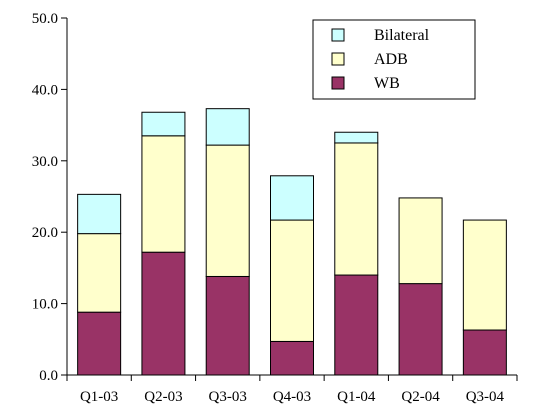 The width and height of the screenshot is (542, 409). Describe the element at coordinates (45, 162) in the screenshot. I see `y-tick-label: 30.0` at that location.